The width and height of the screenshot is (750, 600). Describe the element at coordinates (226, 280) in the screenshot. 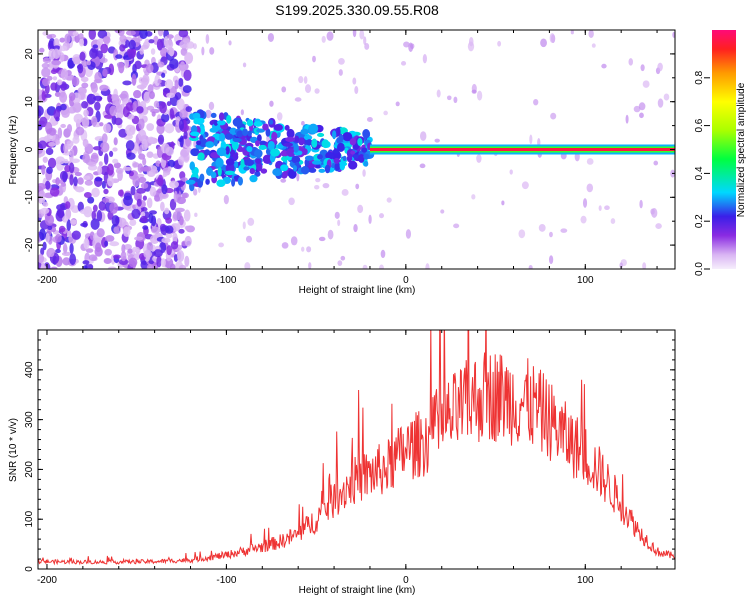

I see `x-tick-label: -100` at that location.